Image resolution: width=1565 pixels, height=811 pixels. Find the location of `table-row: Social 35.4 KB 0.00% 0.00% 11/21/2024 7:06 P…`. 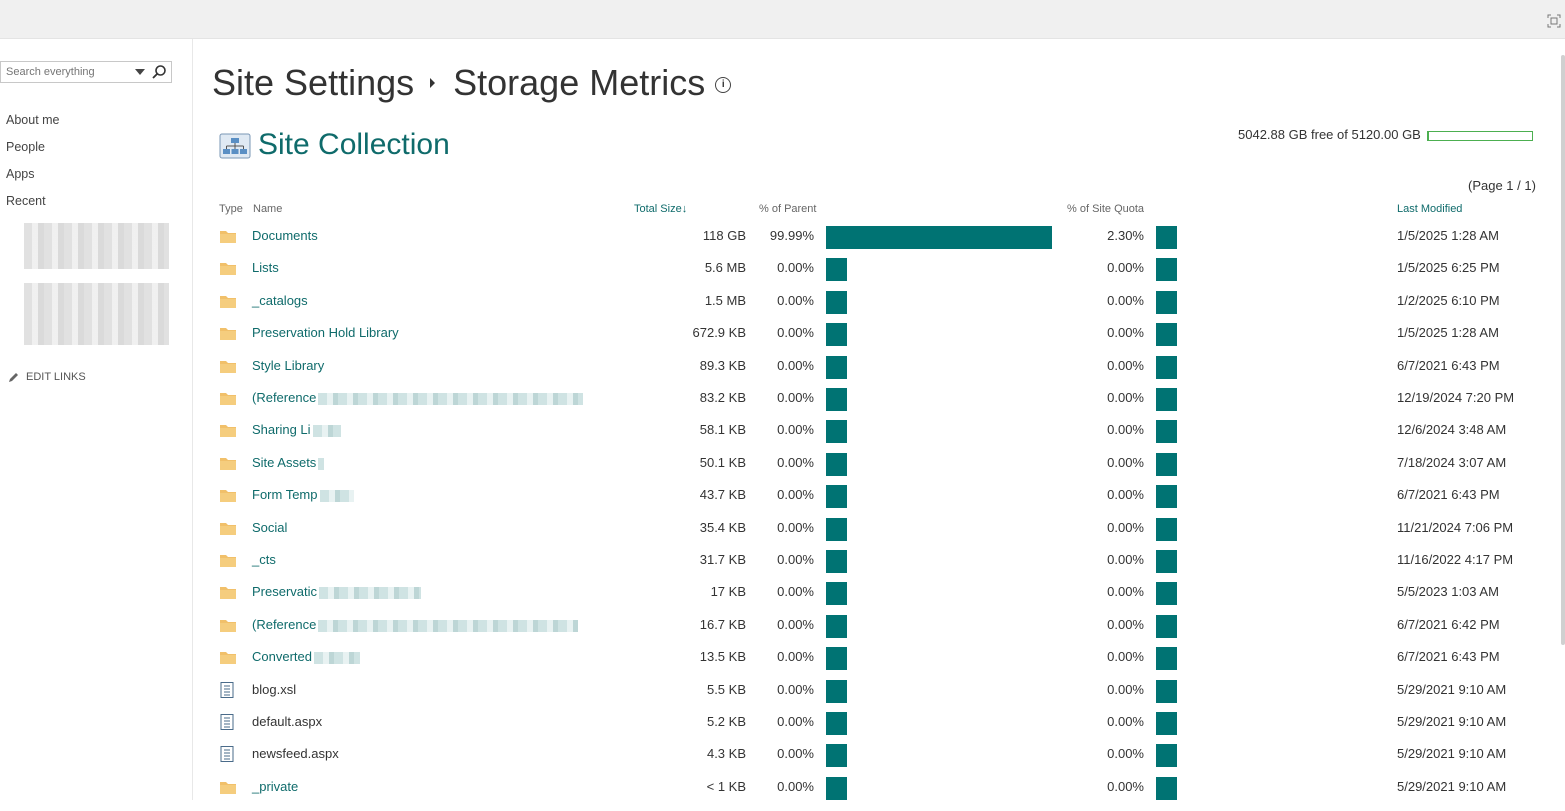

table-row: Social 35.4 KB 0.00% 0.00% 11/21/2024 7:06 P… is located at coordinates (882, 533).